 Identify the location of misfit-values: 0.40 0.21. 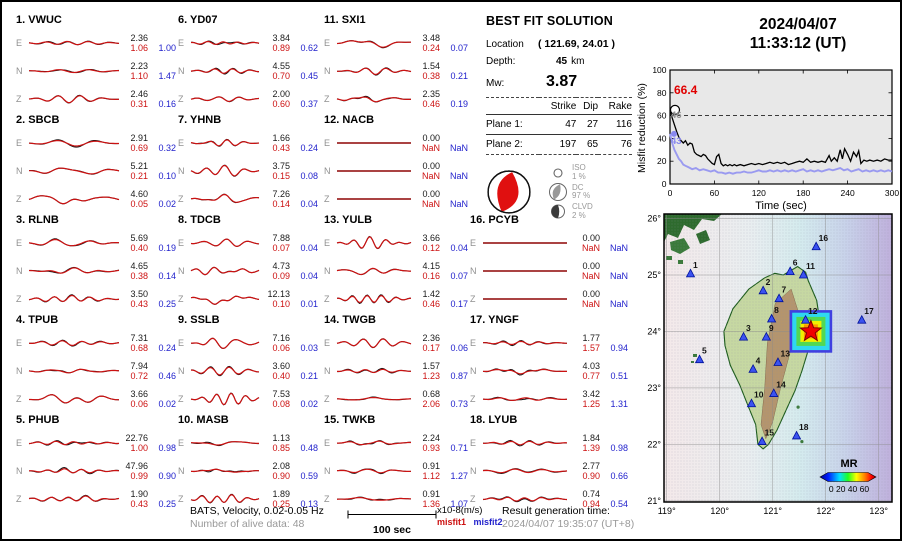
(289, 376).